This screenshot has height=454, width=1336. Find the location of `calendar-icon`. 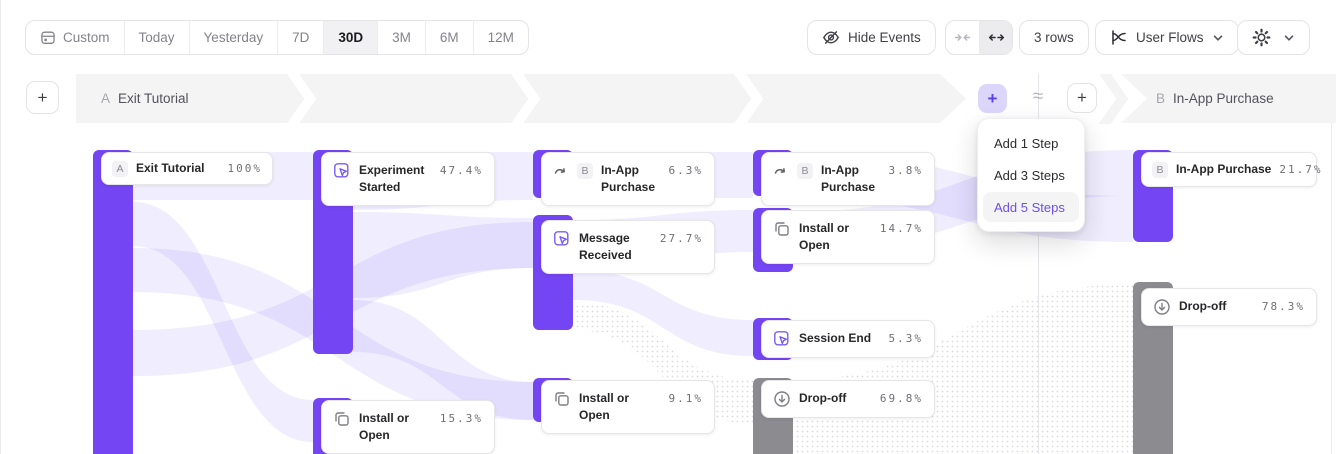

calendar-icon is located at coordinates (48, 38).